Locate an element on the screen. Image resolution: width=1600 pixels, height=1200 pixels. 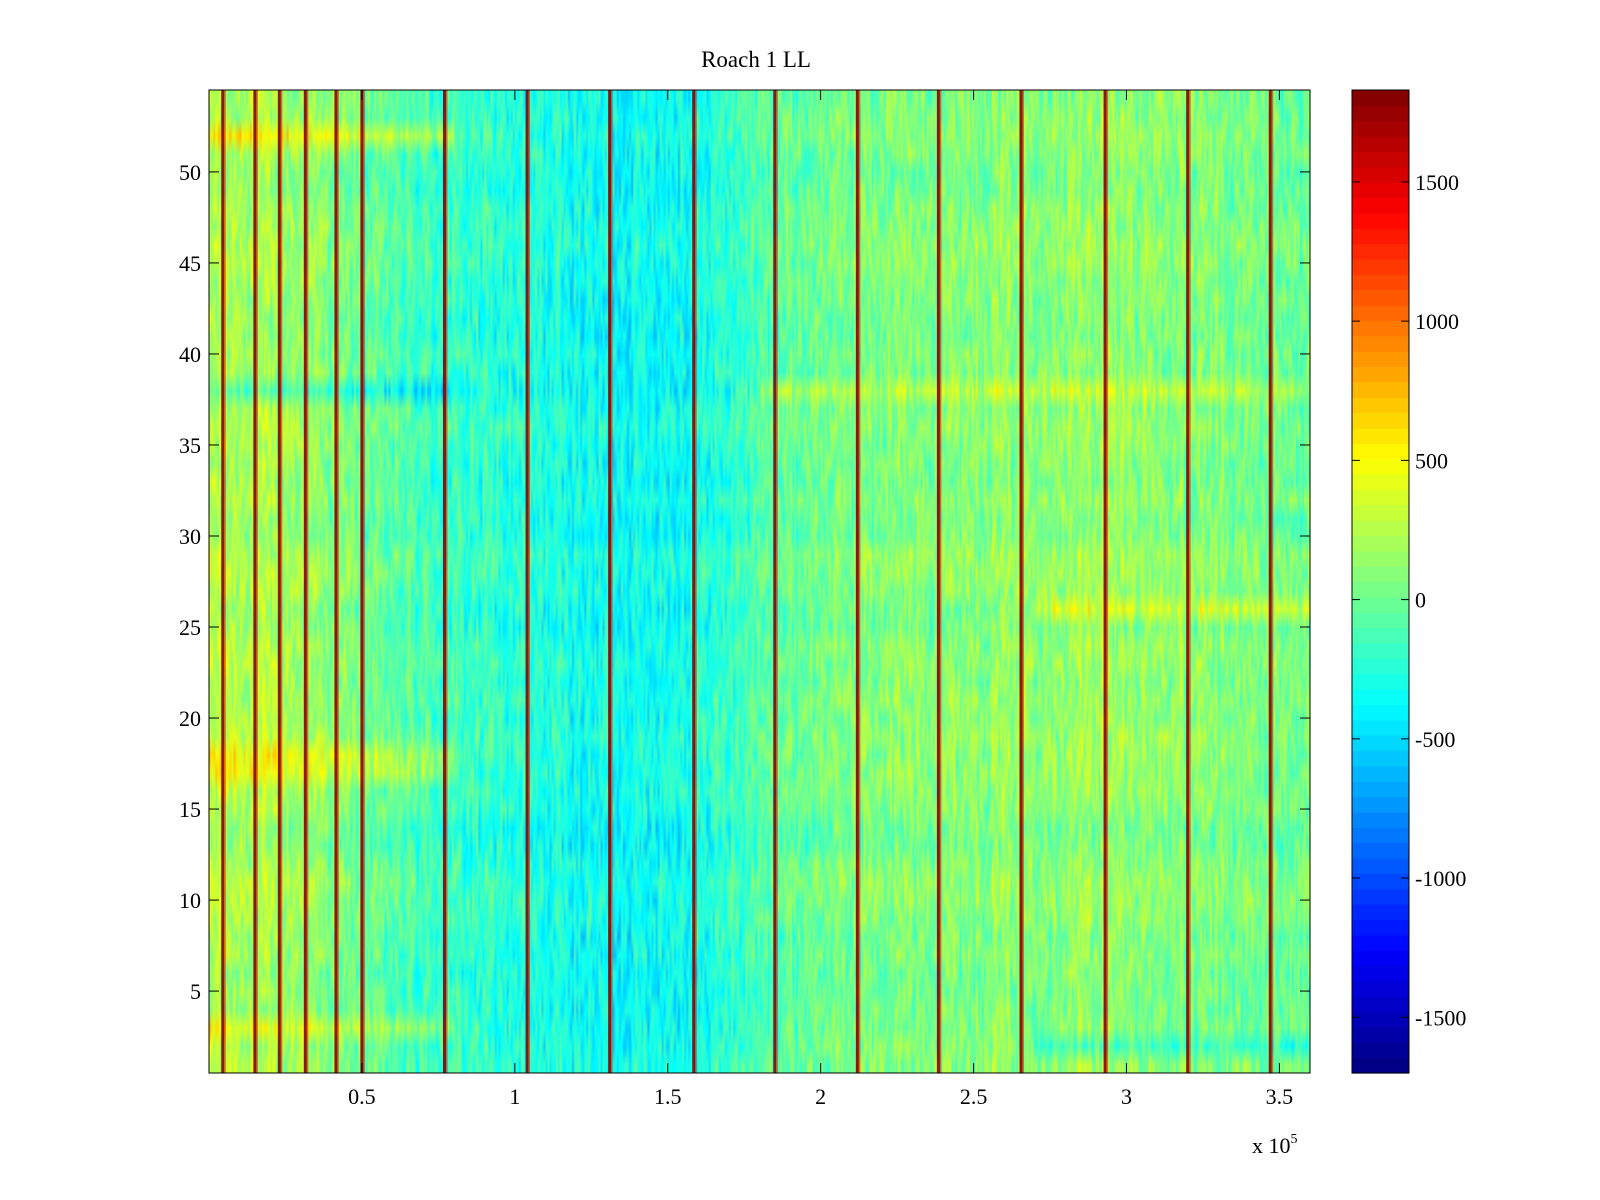
colorbar-tick-label: -1000 is located at coordinates (1440, 878).